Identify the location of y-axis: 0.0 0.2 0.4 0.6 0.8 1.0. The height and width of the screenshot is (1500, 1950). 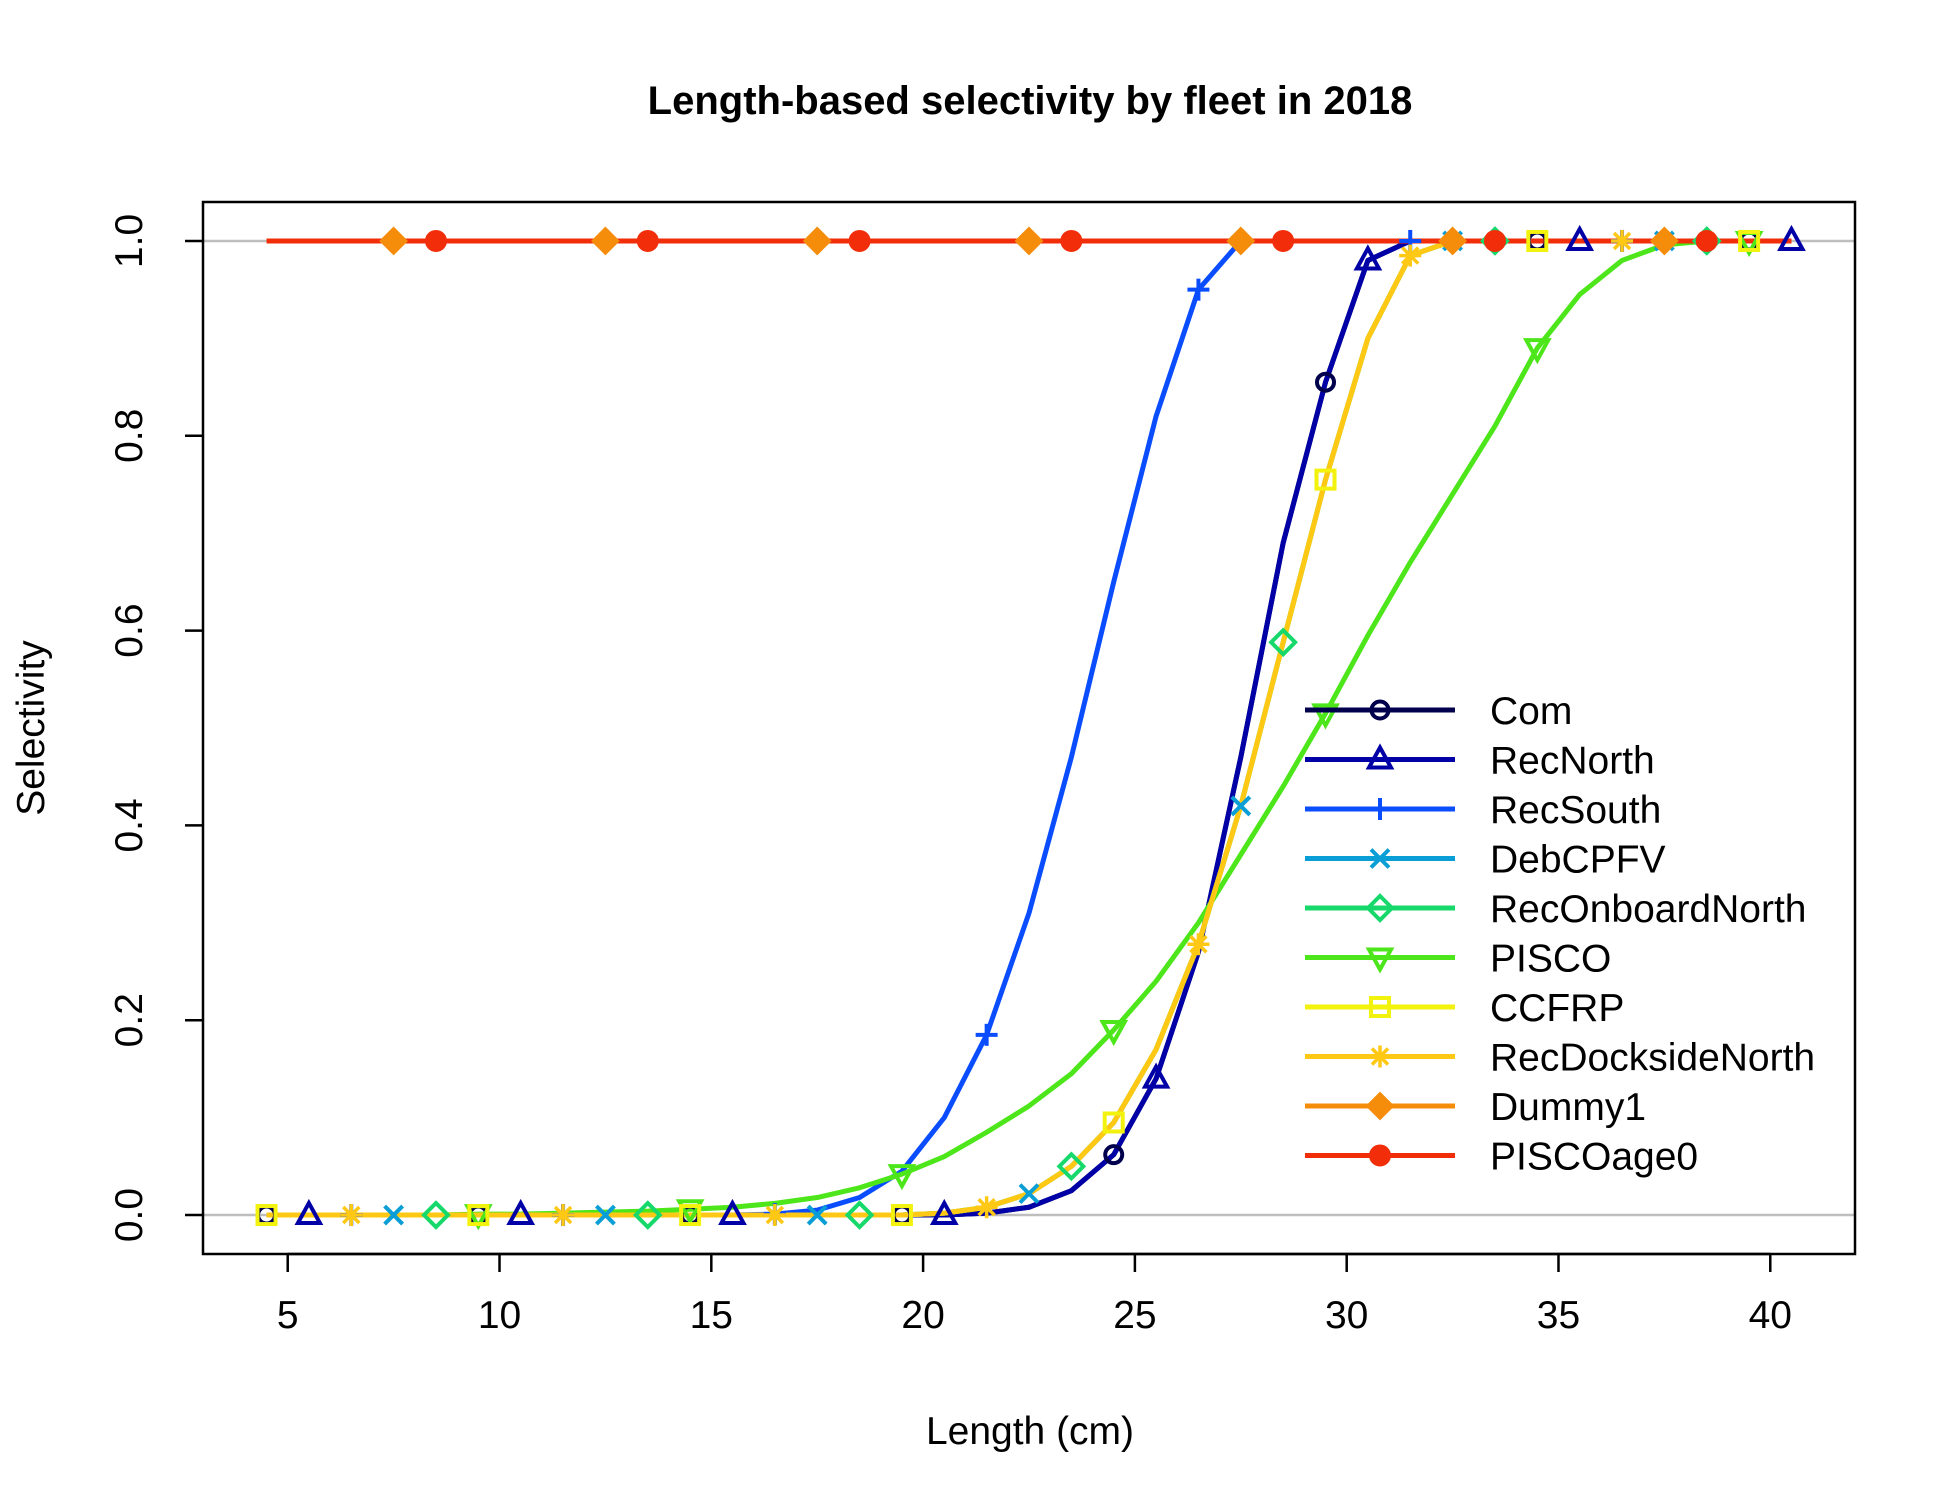
(155, 728).